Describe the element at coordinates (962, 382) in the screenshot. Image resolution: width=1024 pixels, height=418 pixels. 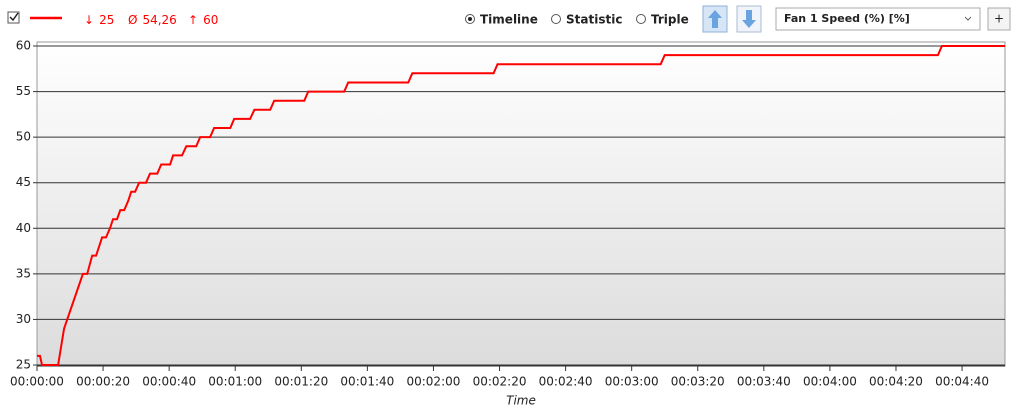
I see `x-tick-label: 00:04:40` at that location.